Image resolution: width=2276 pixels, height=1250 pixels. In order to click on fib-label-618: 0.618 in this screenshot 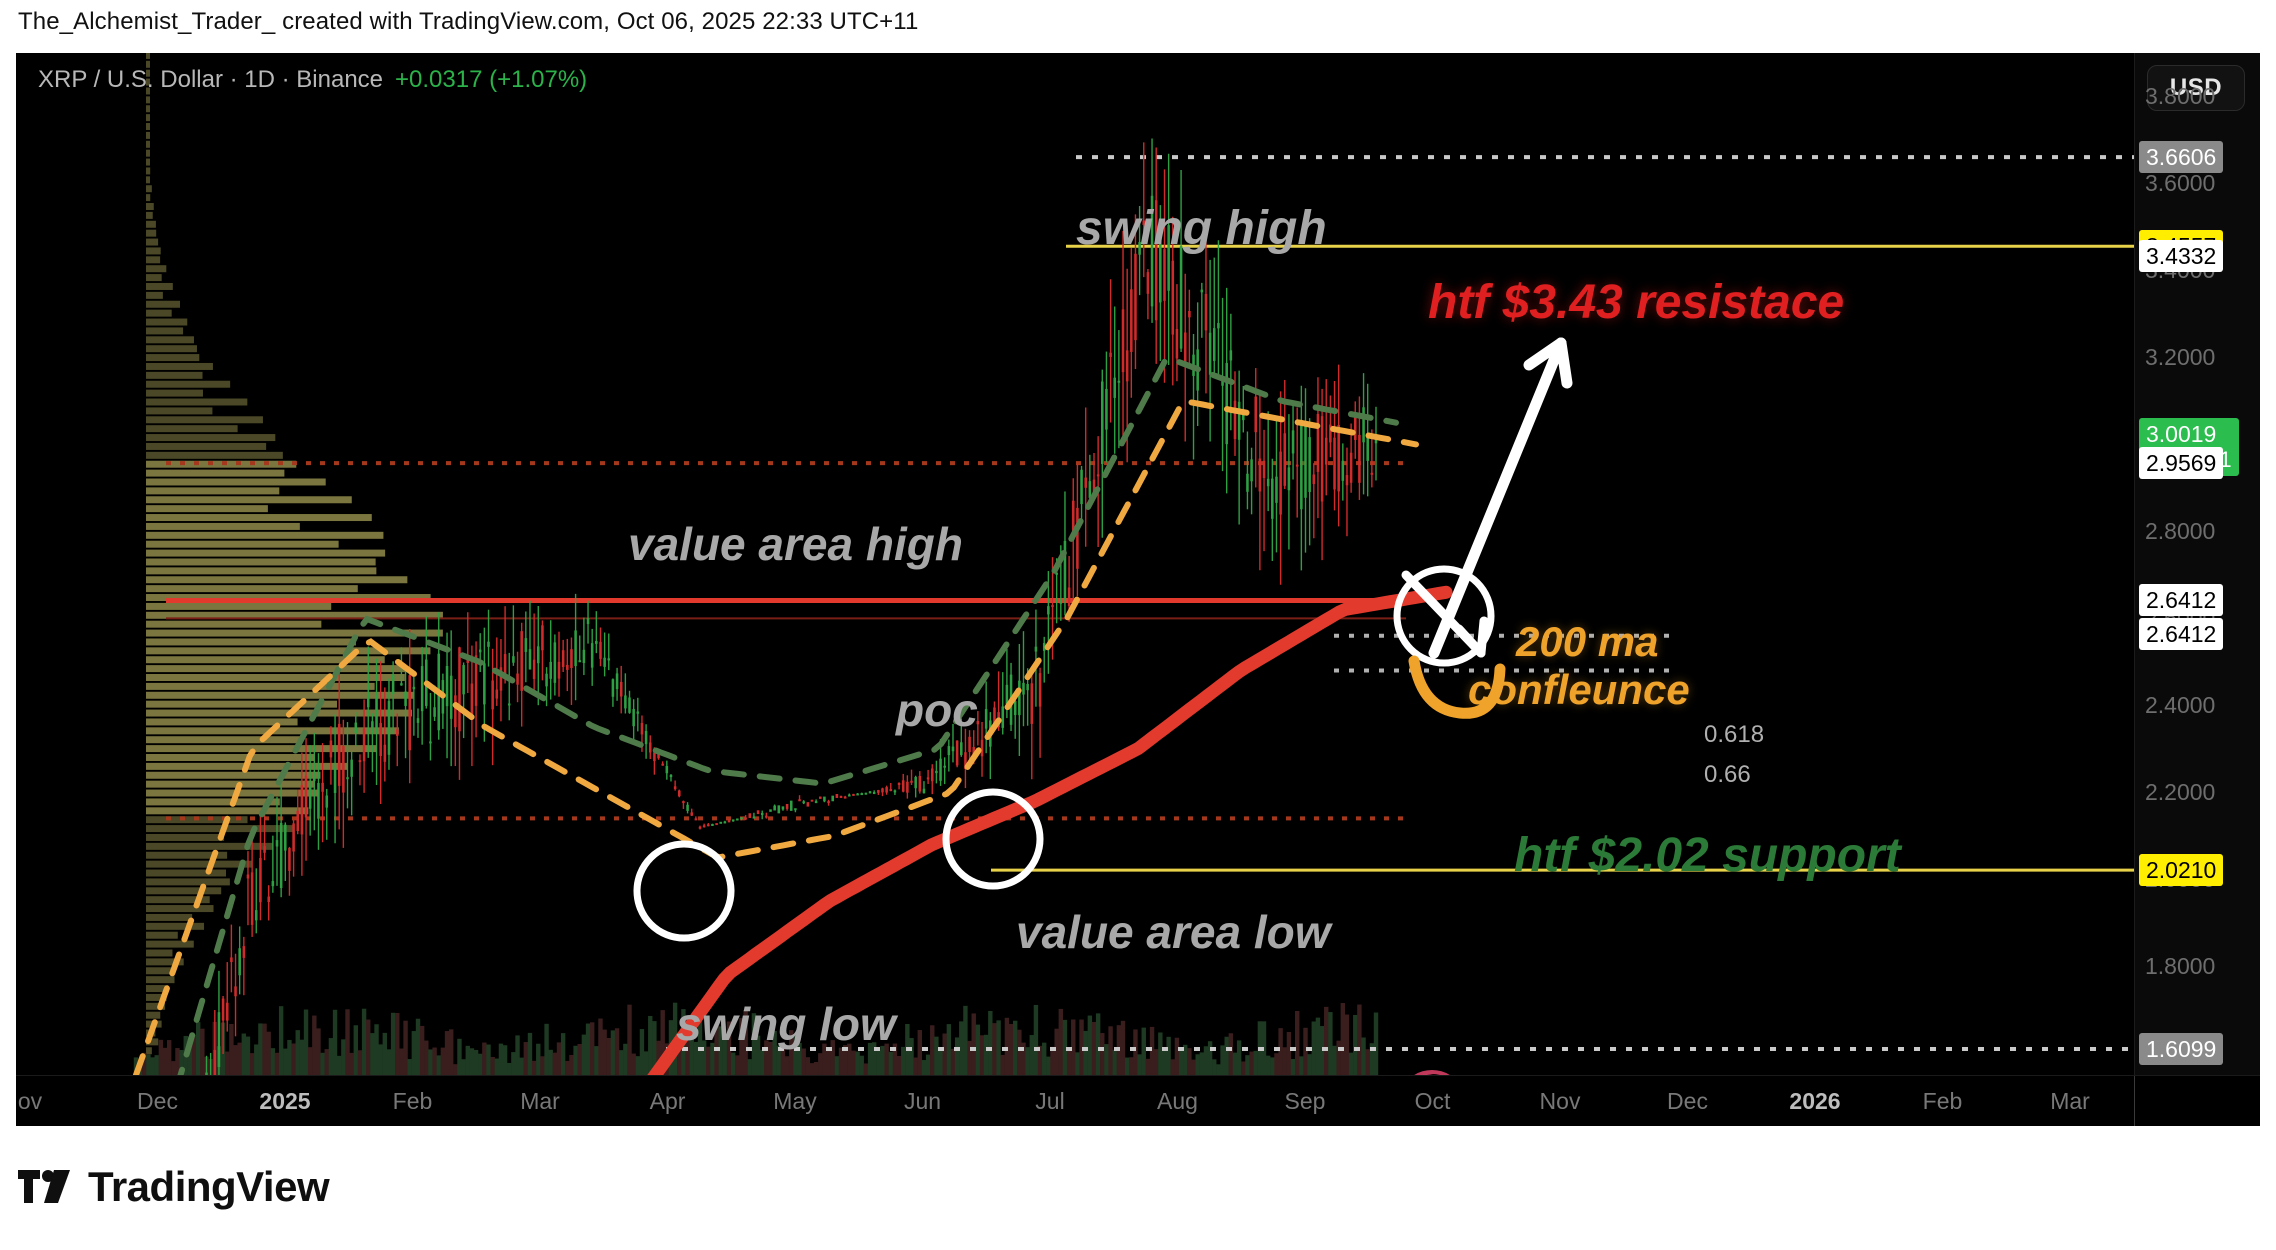, I will do `click(1734, 734)`.